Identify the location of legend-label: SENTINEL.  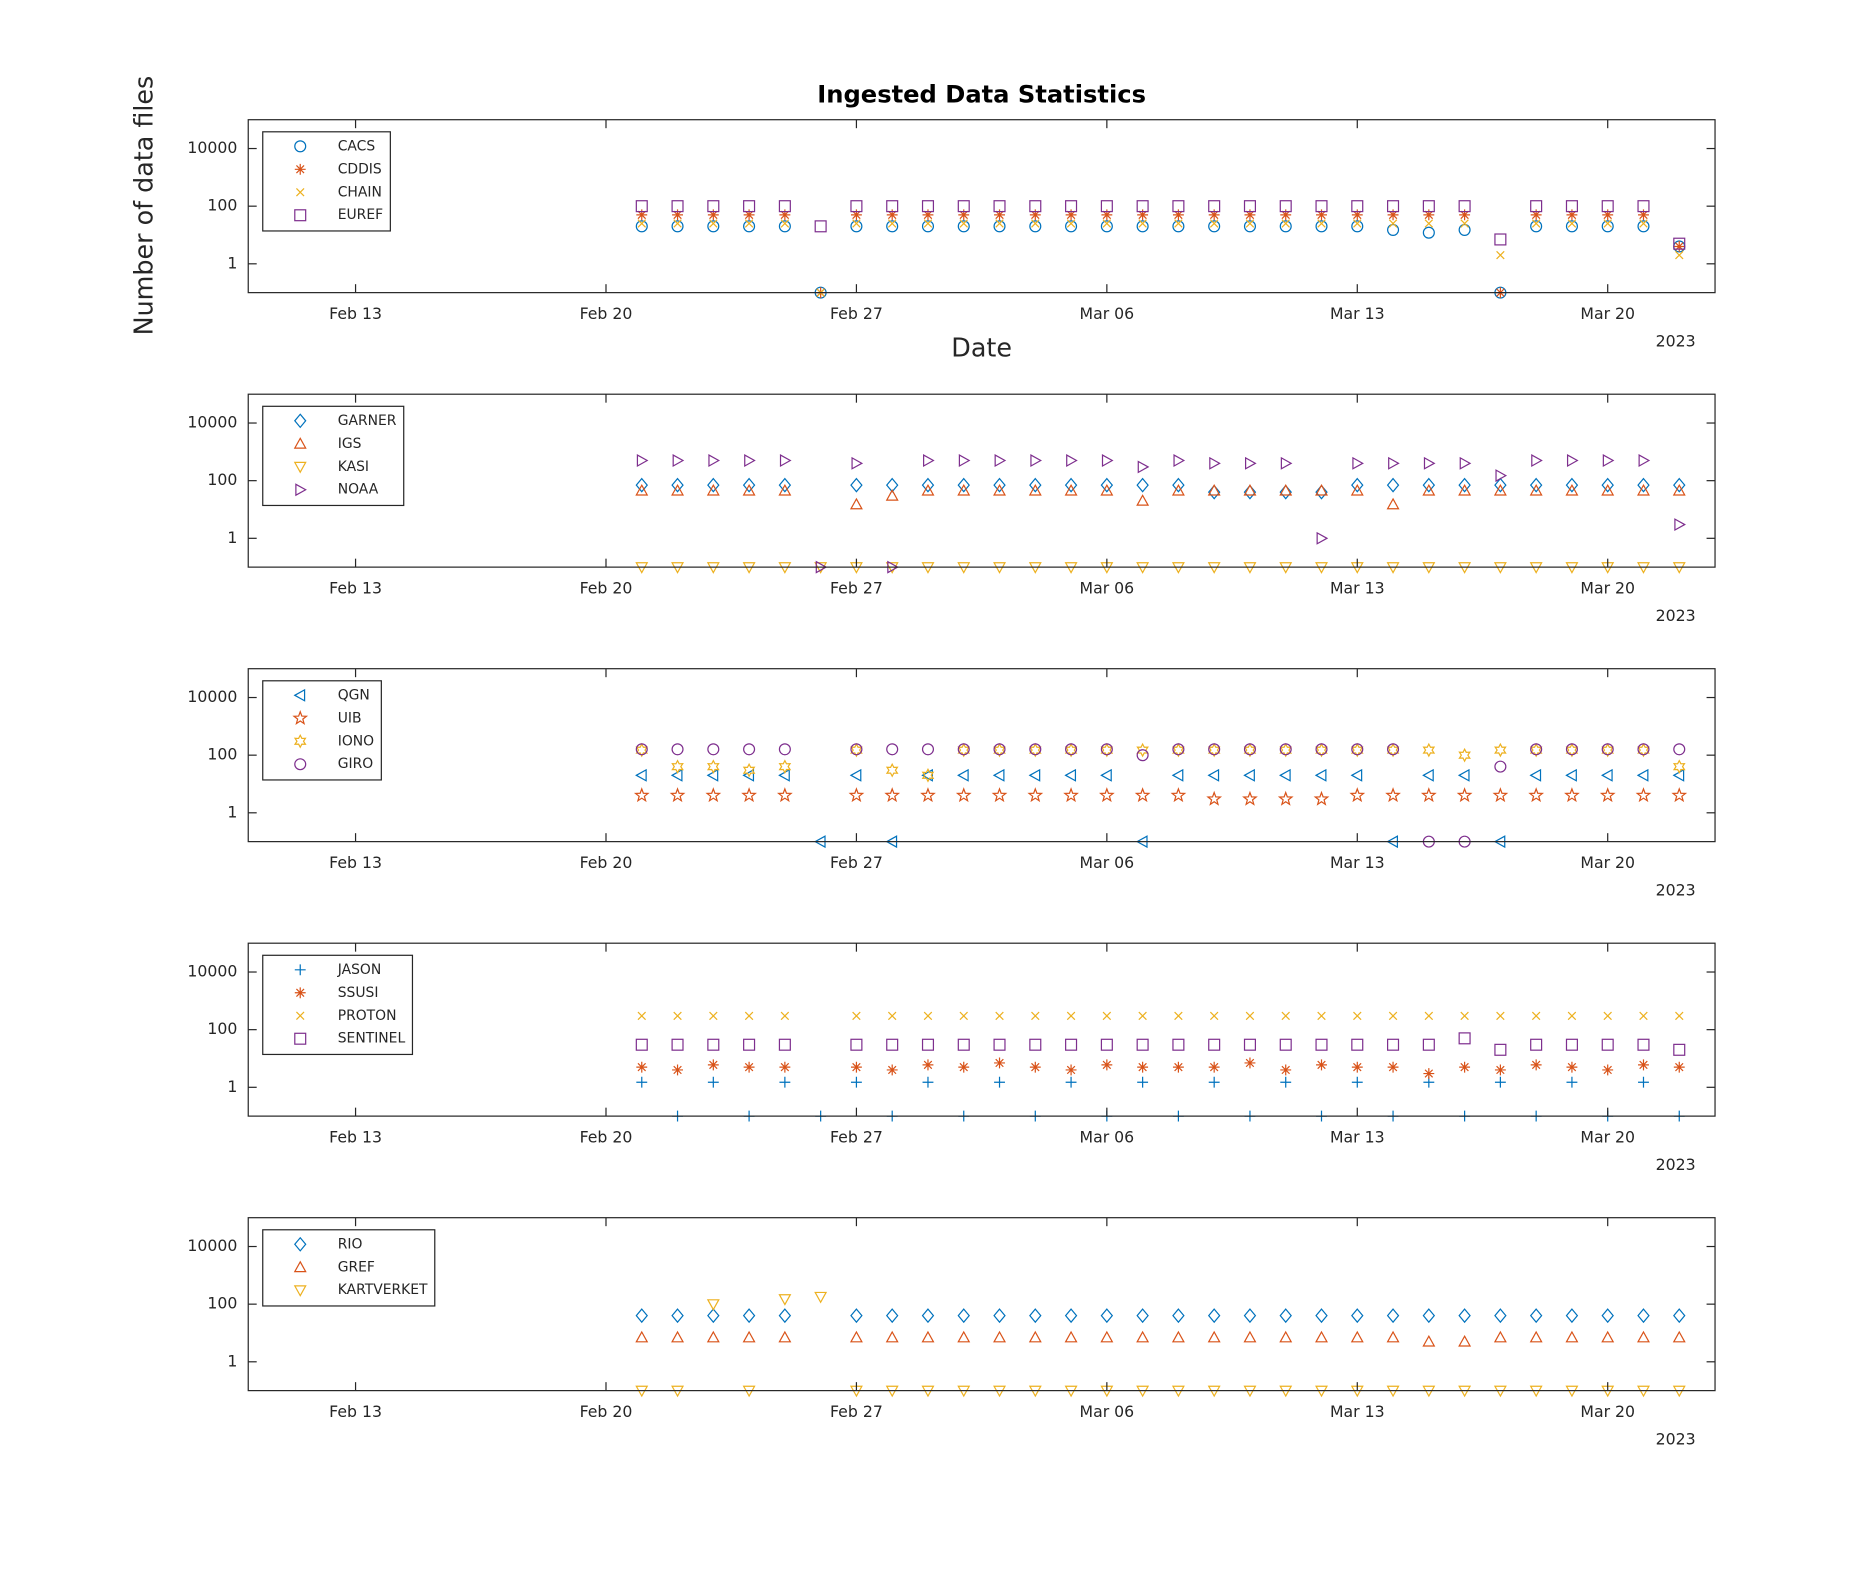
(372, 1039).